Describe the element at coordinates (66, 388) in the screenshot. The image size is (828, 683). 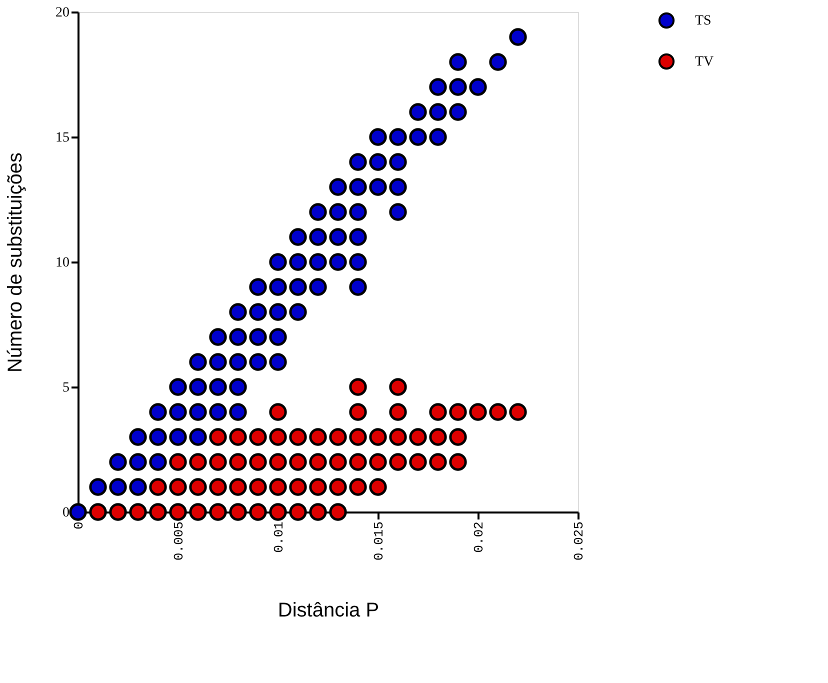
I see `y-tick-label: 5` at that location.